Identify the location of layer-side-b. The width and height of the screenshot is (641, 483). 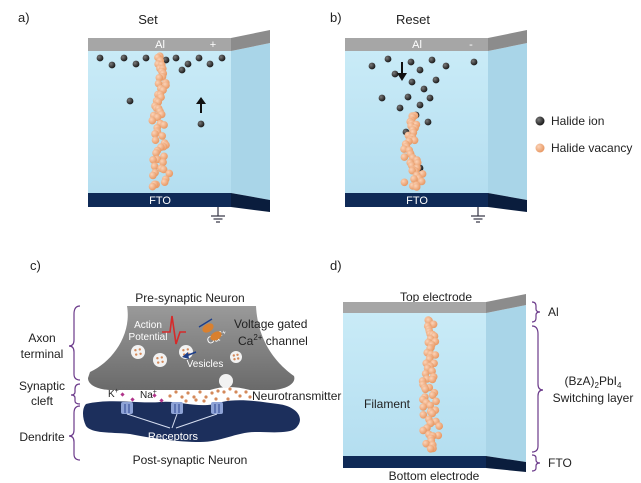
(507, 121).